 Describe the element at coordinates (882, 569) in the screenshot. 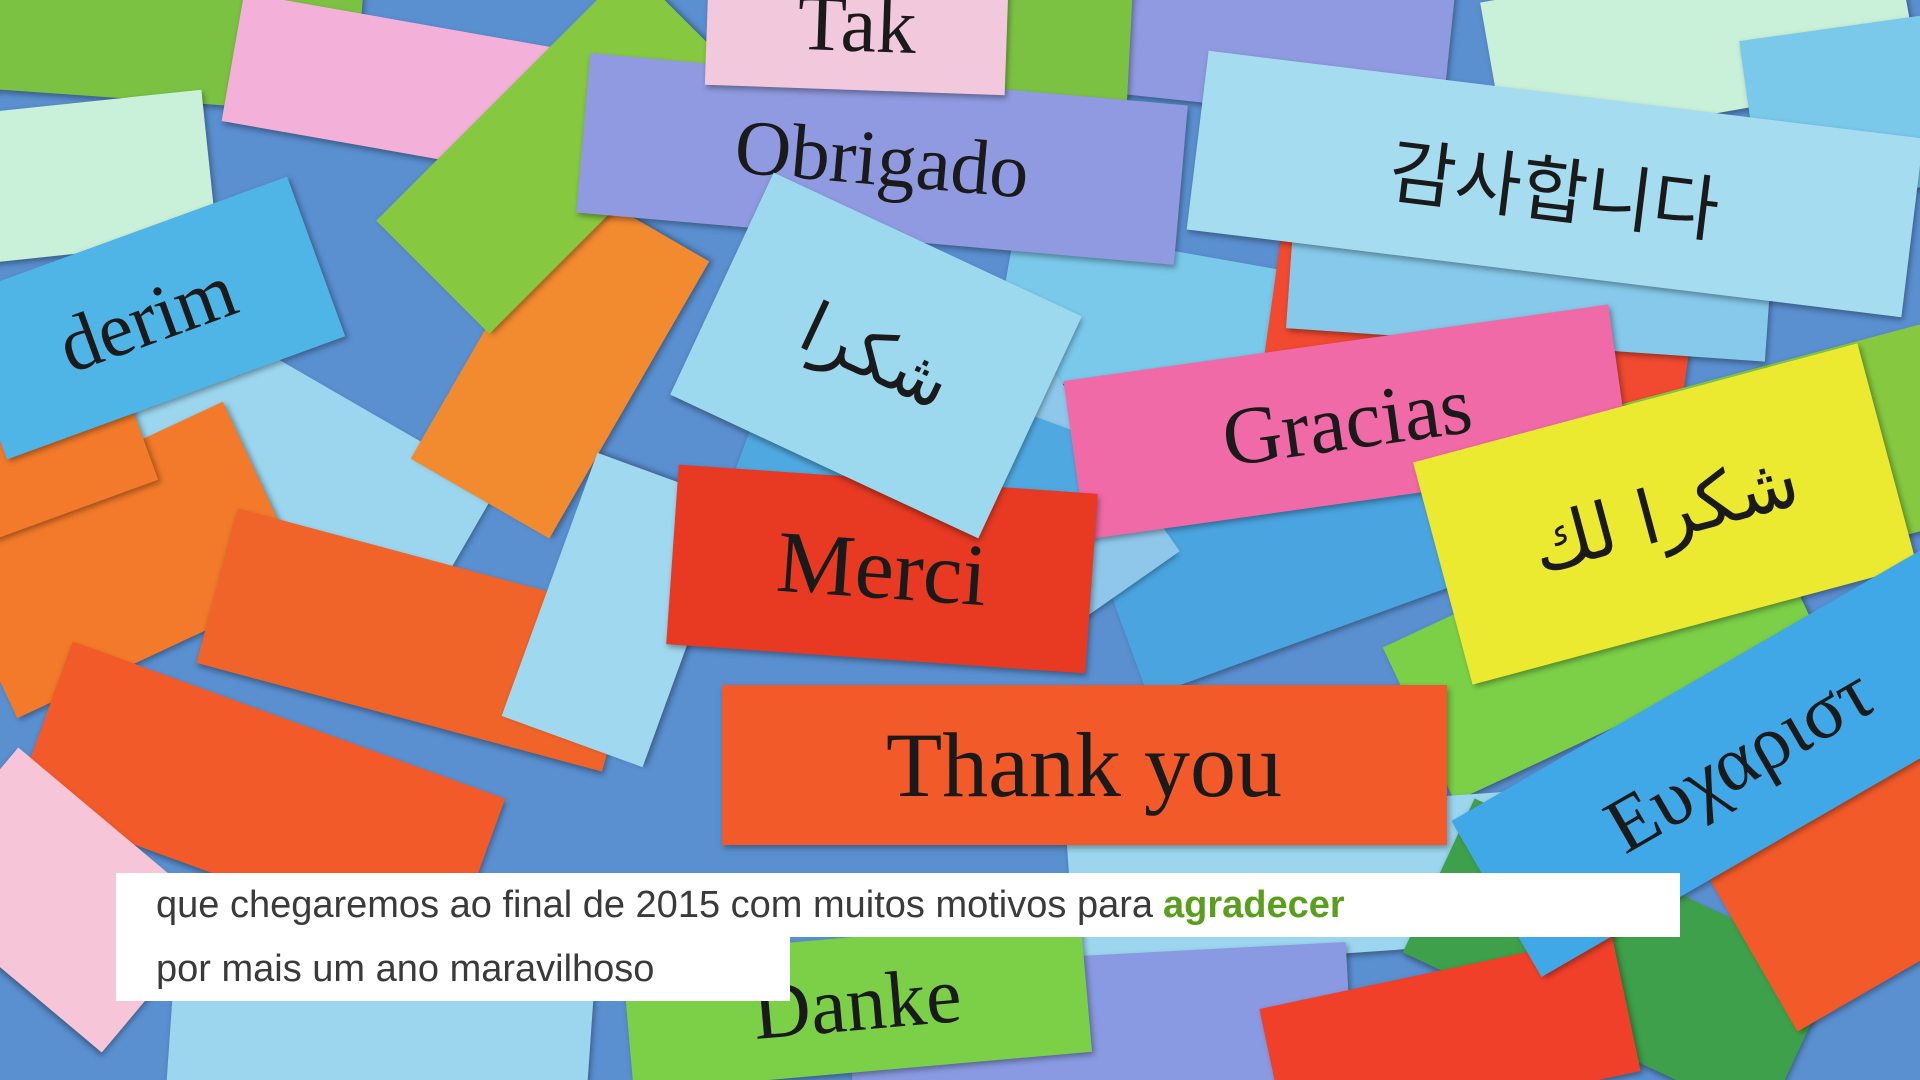

I see `word-strip: Merci` at that location.